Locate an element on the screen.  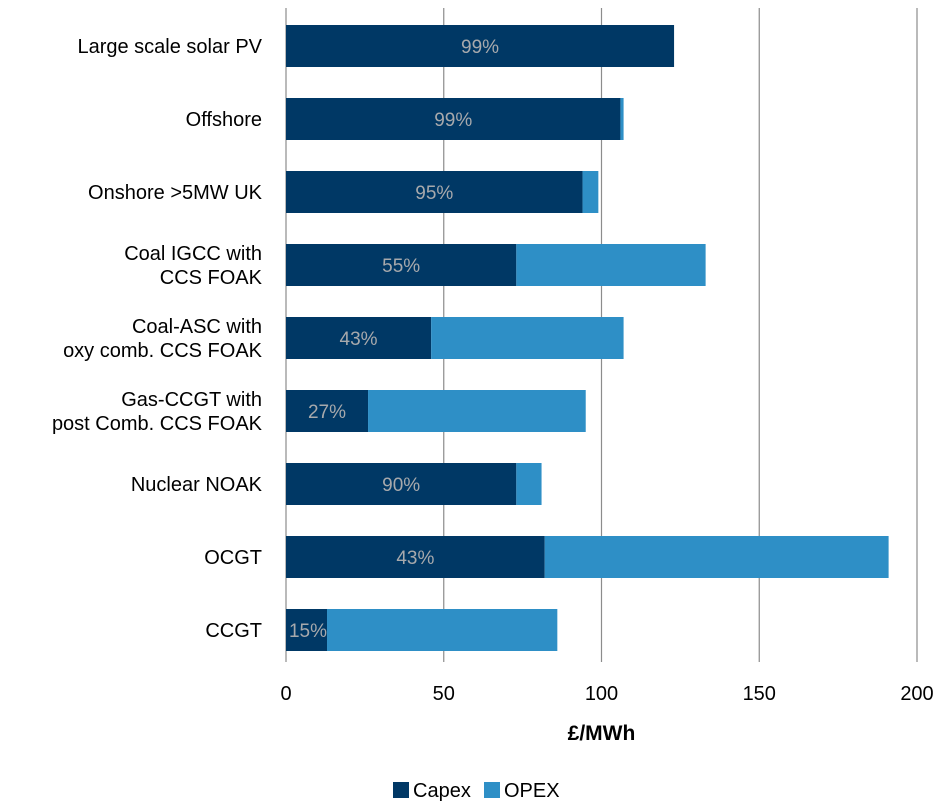
data-label: 95% is located at coordinates (434, 193).